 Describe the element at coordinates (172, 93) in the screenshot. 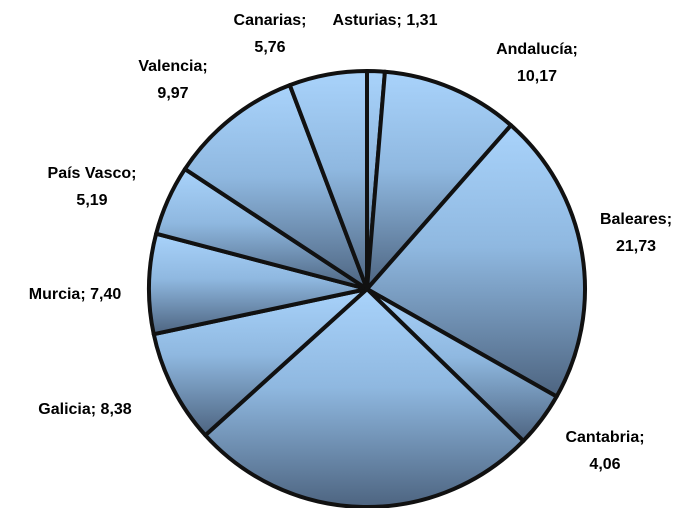

I see `data-label-line: 9,97` at that location.